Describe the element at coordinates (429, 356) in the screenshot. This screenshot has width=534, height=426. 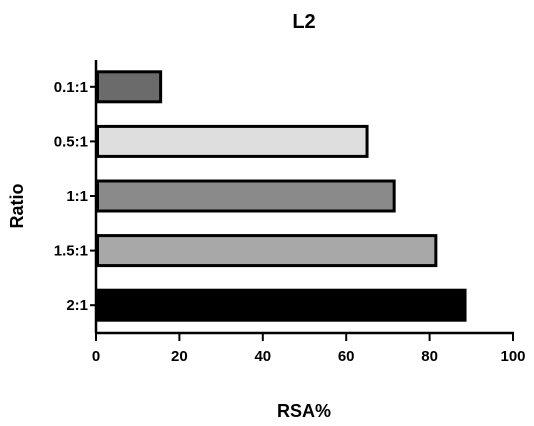
I see `x-tick-label: 80` at that location.